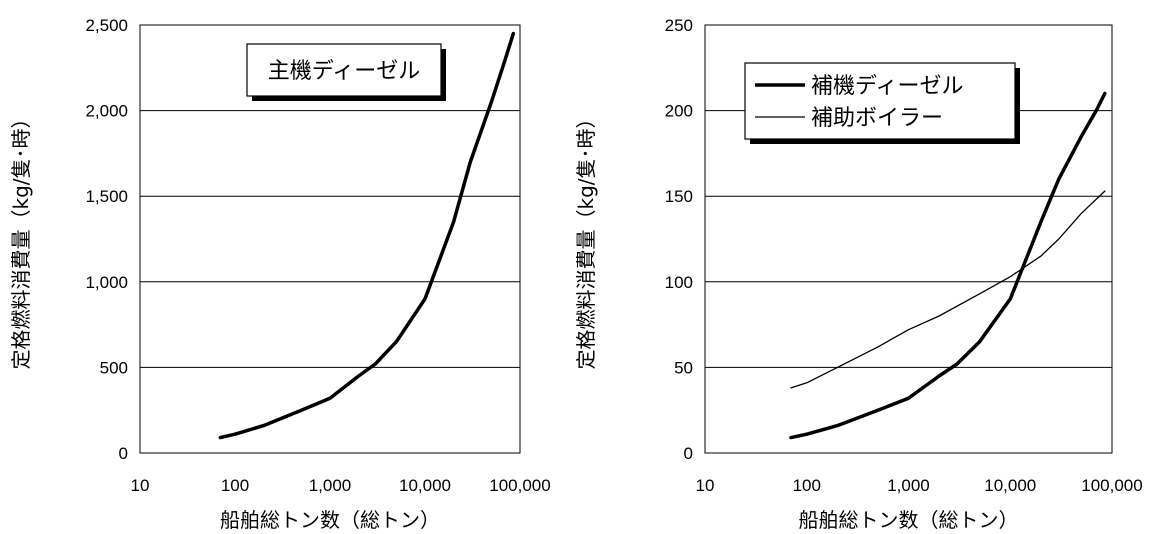 The image size is (1162, 534). What do you see at coordinates (948, 289) in the screenshot?
I see `series-line` at bounding box center [948, 289].